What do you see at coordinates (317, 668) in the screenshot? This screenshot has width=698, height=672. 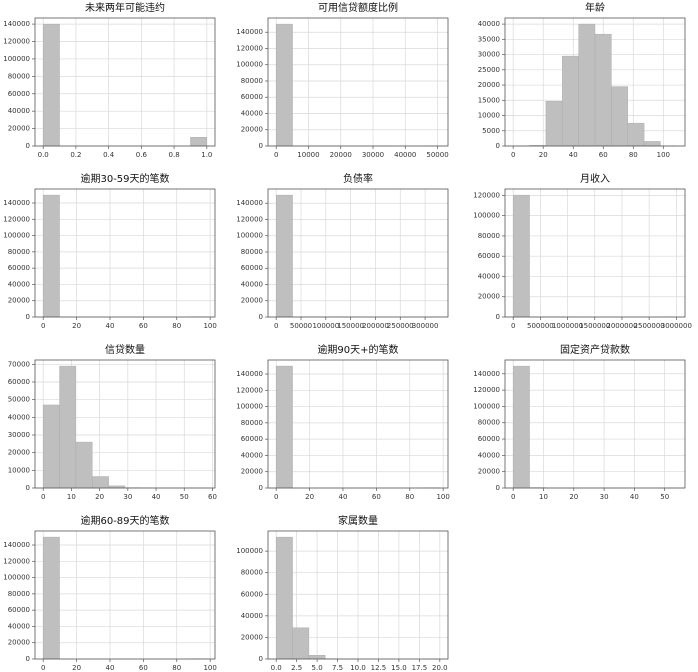 I see `x-tick-label: 5.0` at bounding box center [317, 668].